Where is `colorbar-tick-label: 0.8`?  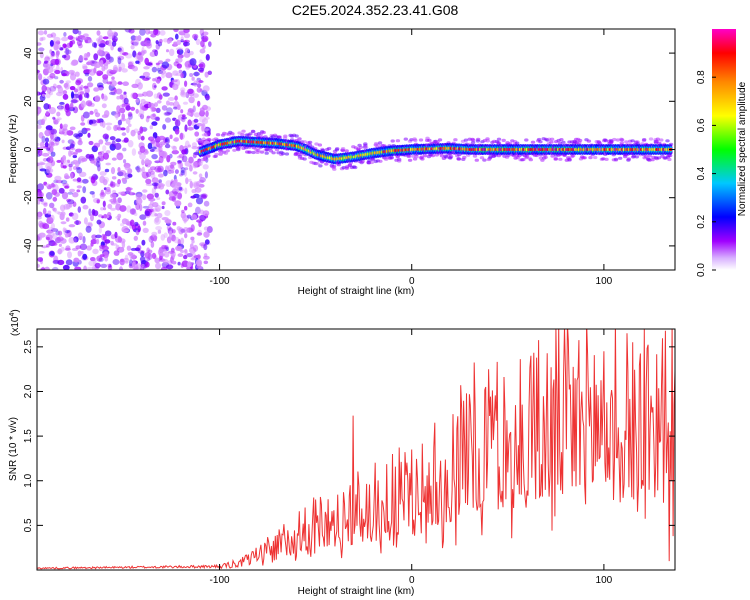
colorbar-tick-label: 0.8 is located at coordinates (701, 77).